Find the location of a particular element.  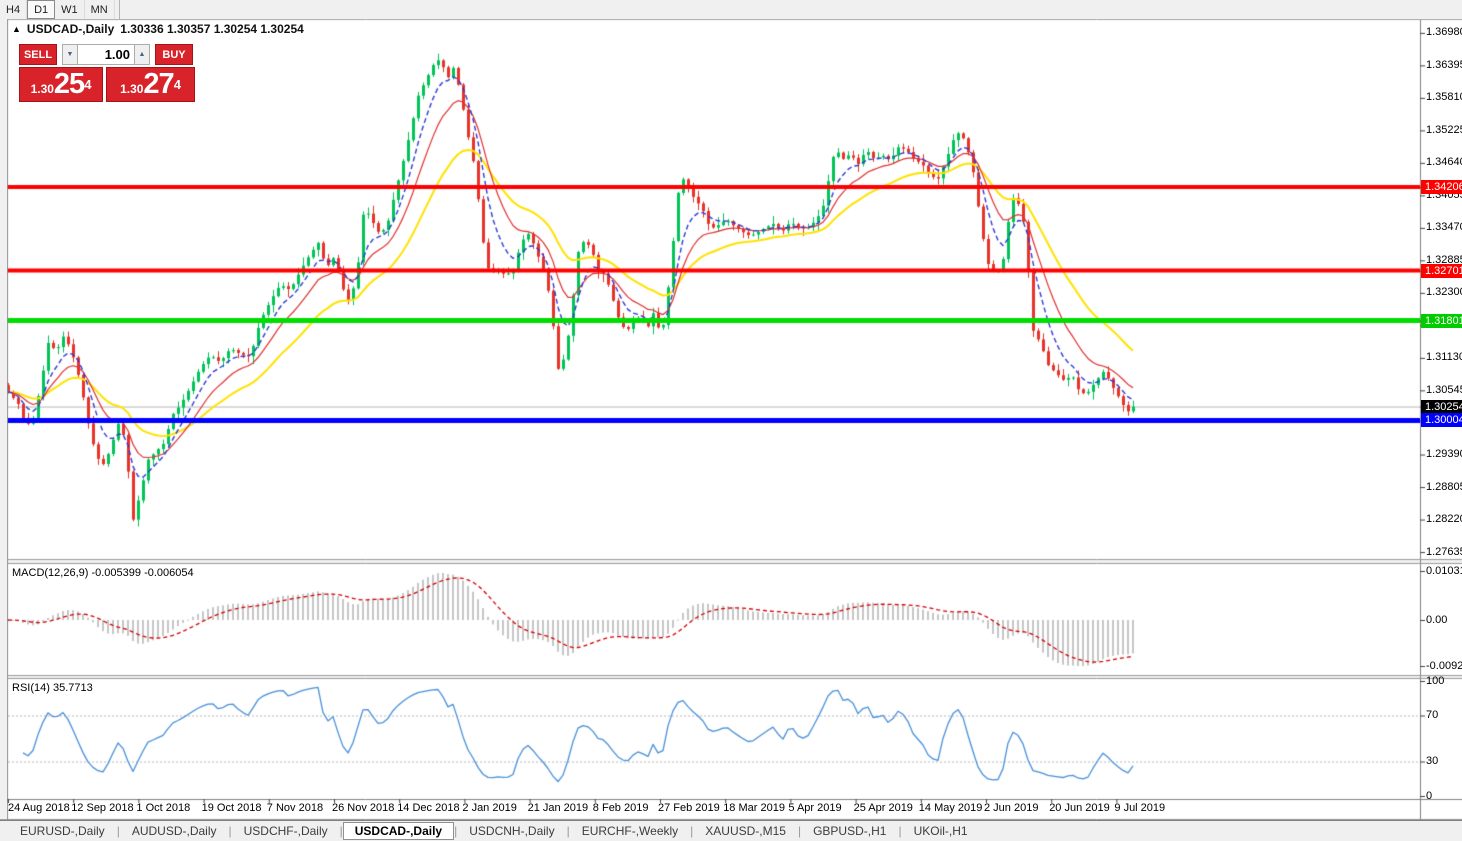

volume-increase-button: ▲ is located at coordinates (142, 54).